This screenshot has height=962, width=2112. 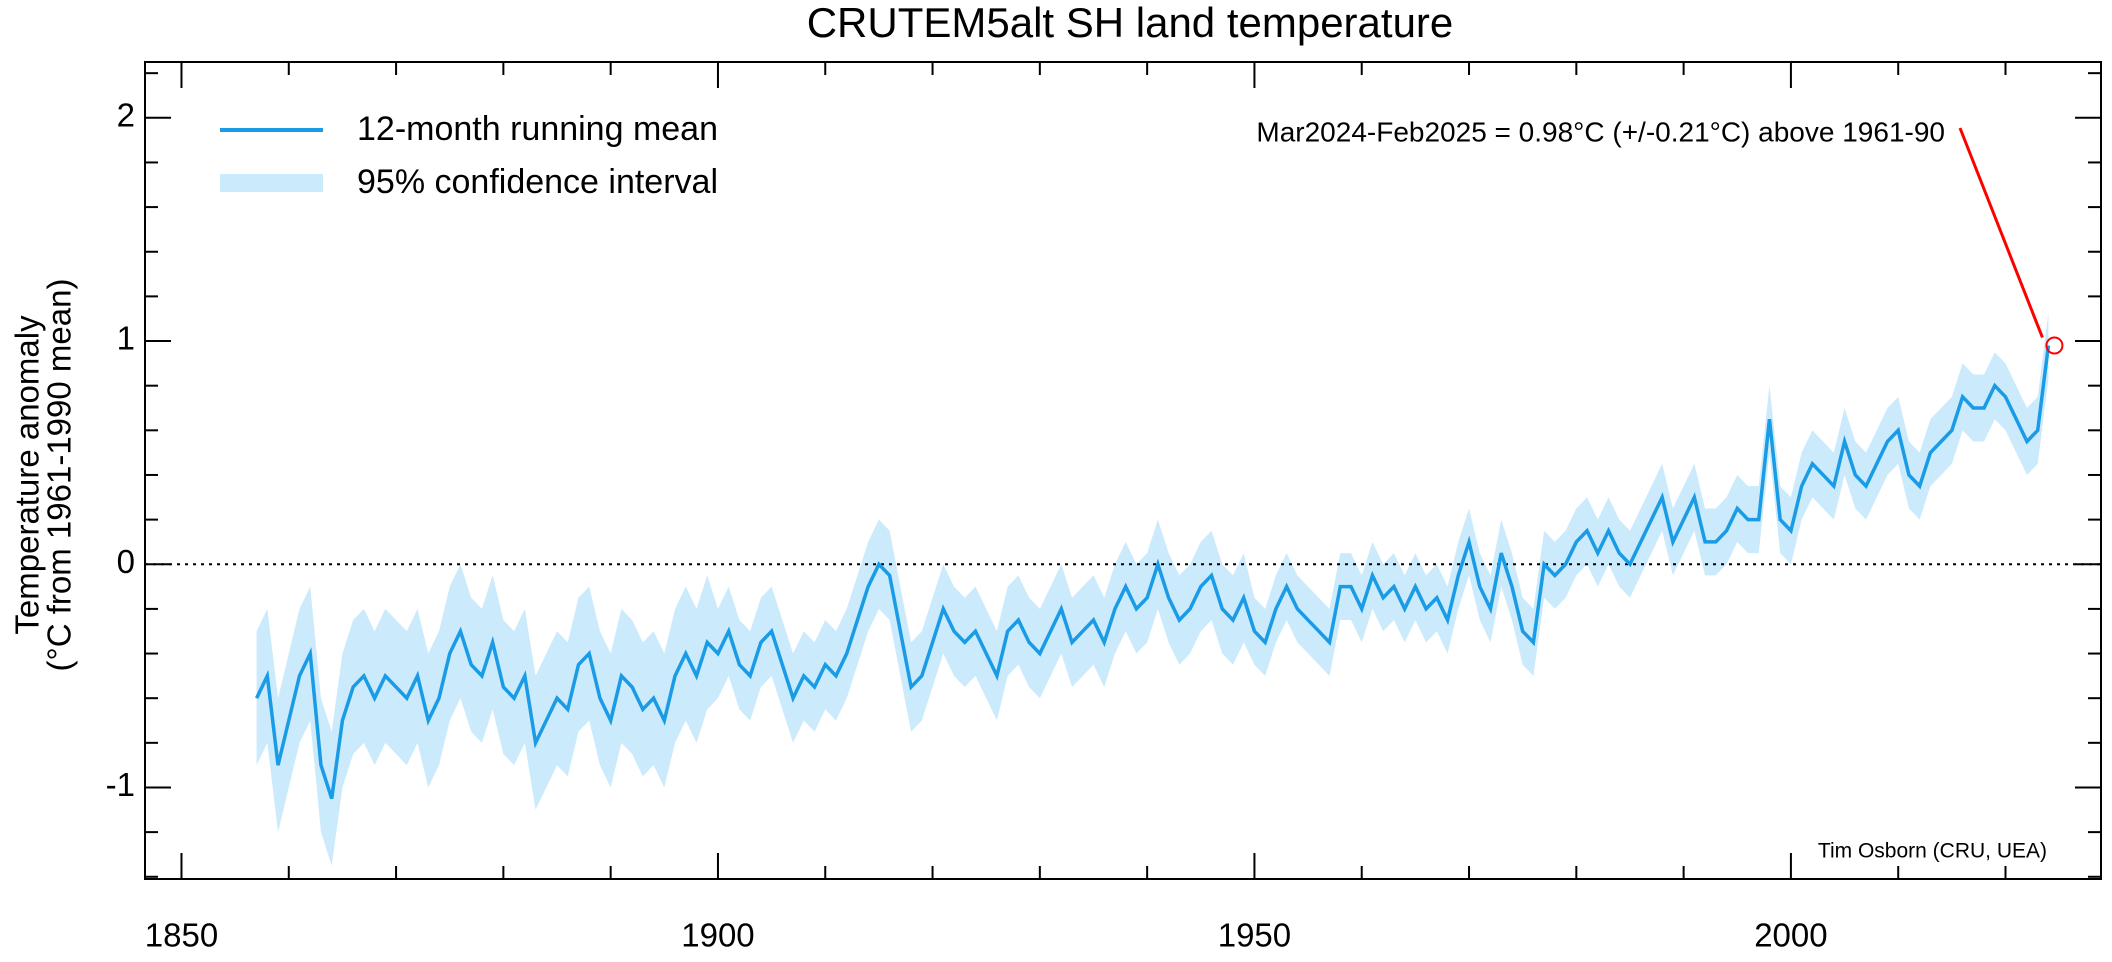 What do you see at coordinates (181, 935) in the screenshot?
I see `x-tick-label: 1850` at bounding box center [181, 935].